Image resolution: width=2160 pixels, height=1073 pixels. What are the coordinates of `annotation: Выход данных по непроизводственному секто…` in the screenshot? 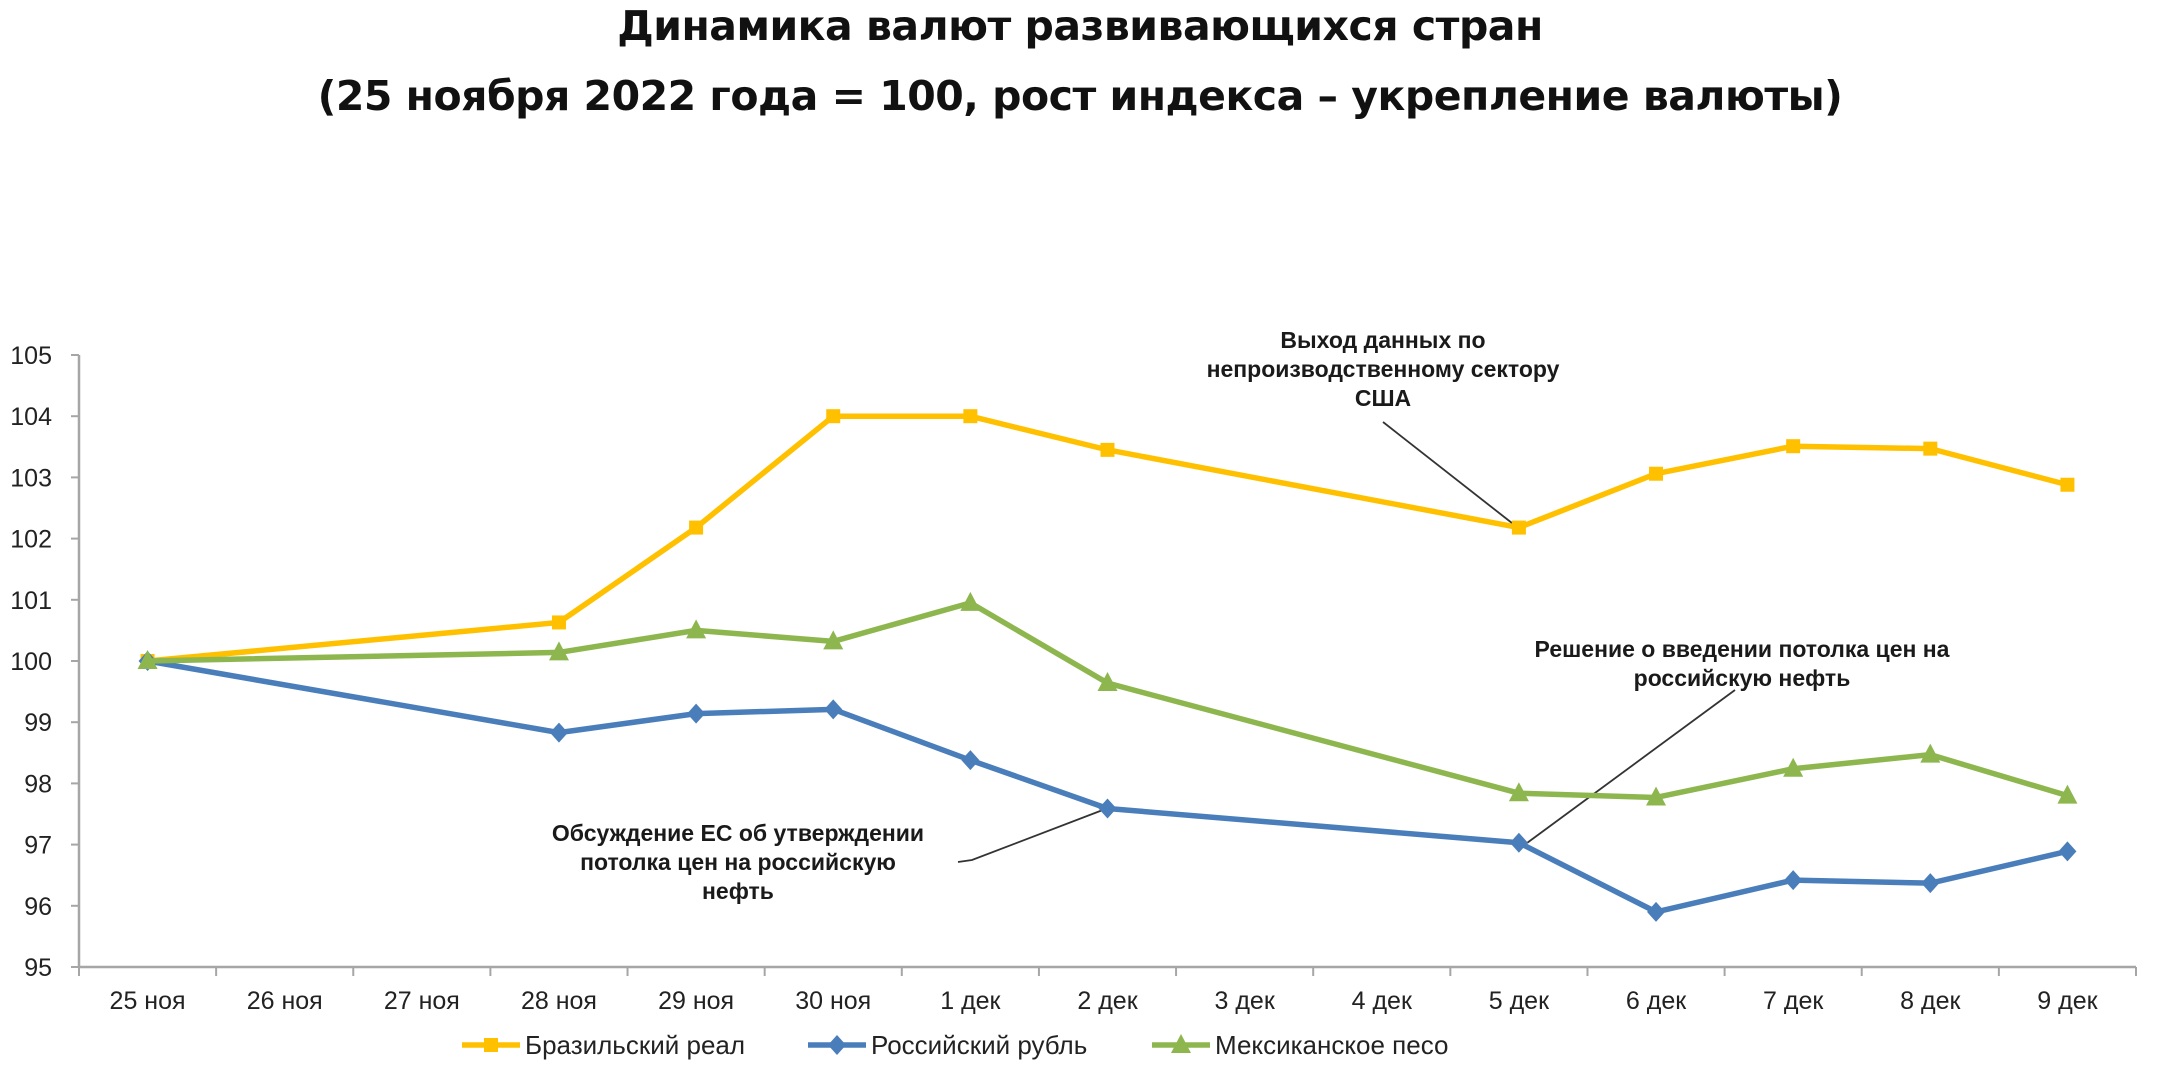 It's located at (1383, 427).